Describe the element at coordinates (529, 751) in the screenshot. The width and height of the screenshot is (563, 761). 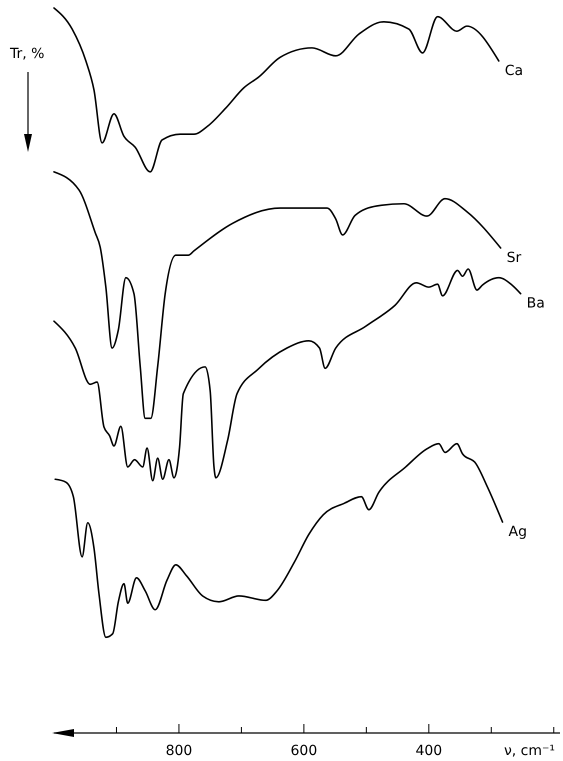
I see `x-axis-title: ν, cm⁻¹` at that location.